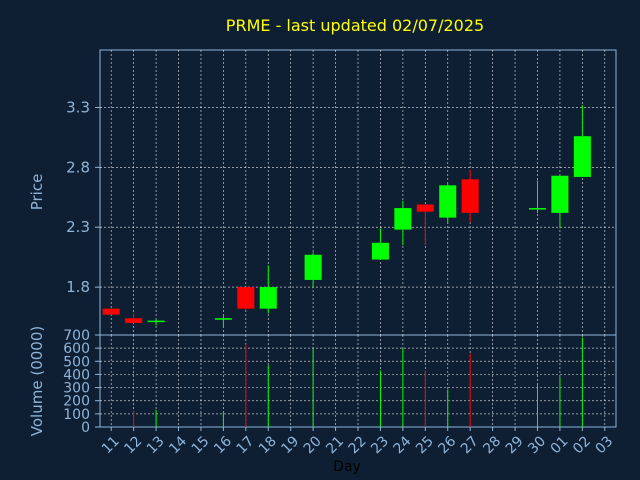 This screenshot has width=640, height=480. I want to click on price-tick-label: 3.3, so click(78, 107).